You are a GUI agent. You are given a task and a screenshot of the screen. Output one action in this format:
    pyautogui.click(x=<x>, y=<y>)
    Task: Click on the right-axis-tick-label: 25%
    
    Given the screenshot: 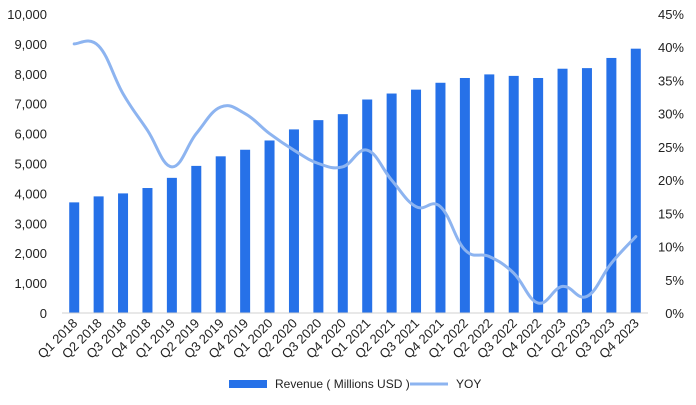 What is the action you would take?
    pyautogui.click(x=671, y=147)
    